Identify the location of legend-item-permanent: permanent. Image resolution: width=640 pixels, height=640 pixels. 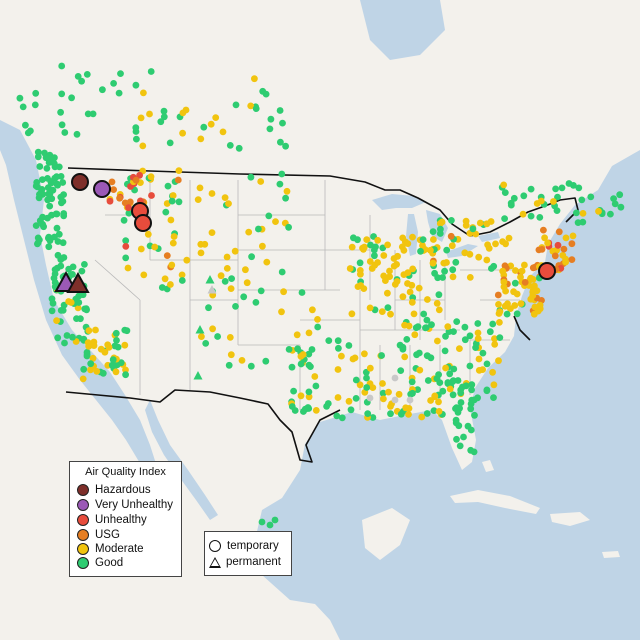
(245, 562).